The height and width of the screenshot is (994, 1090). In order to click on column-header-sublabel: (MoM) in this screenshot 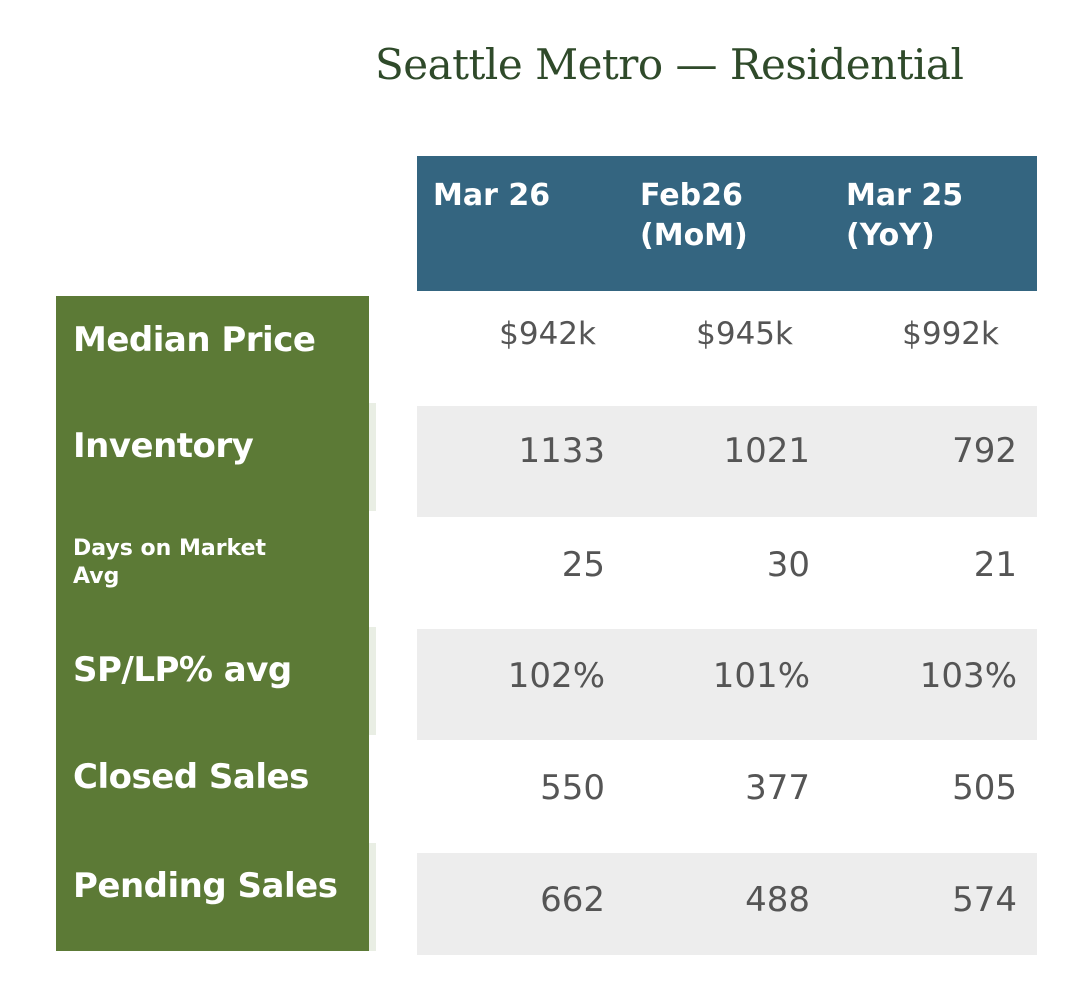, I will do `click(694, 235)`.